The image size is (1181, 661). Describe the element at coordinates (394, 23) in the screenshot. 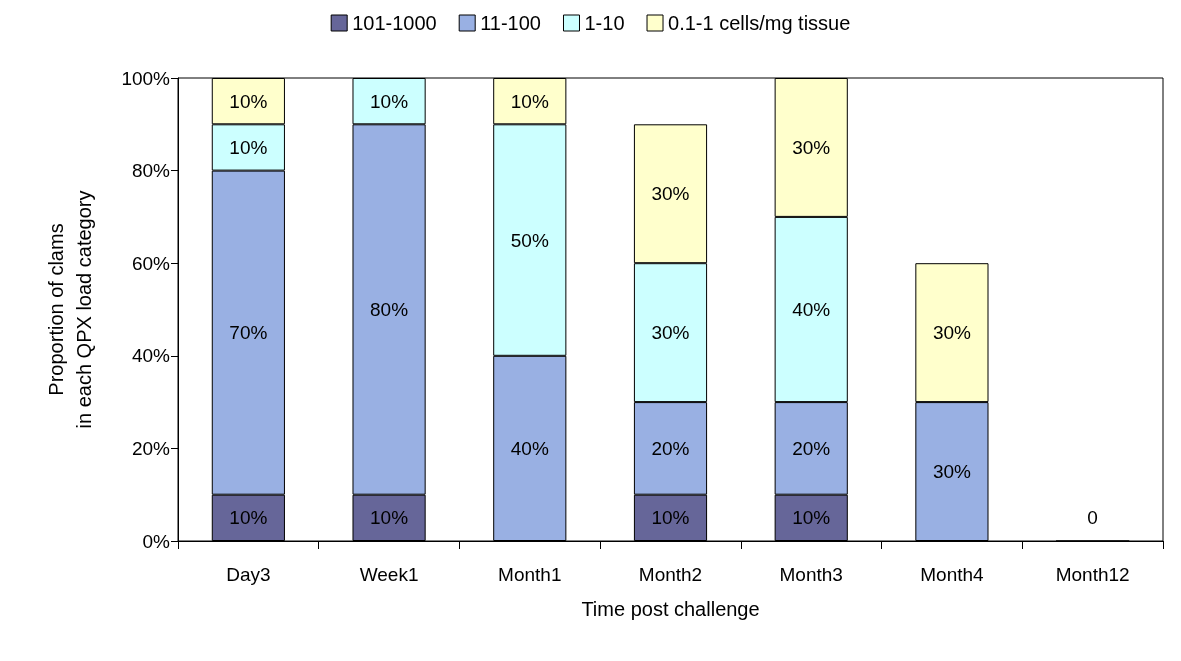

I see `legend-label: 101-1000` at that location.